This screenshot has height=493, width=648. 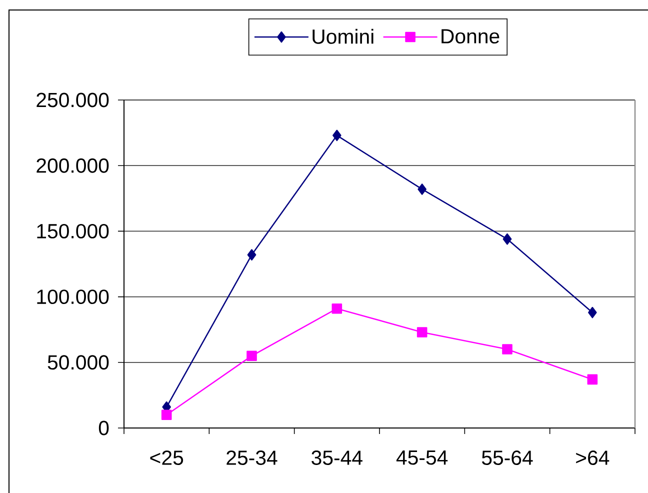 What do you see at coordinates (73, 231) in the screenshot?
I see `y-tick-label: 150.000` at bounding box center [73, 231].